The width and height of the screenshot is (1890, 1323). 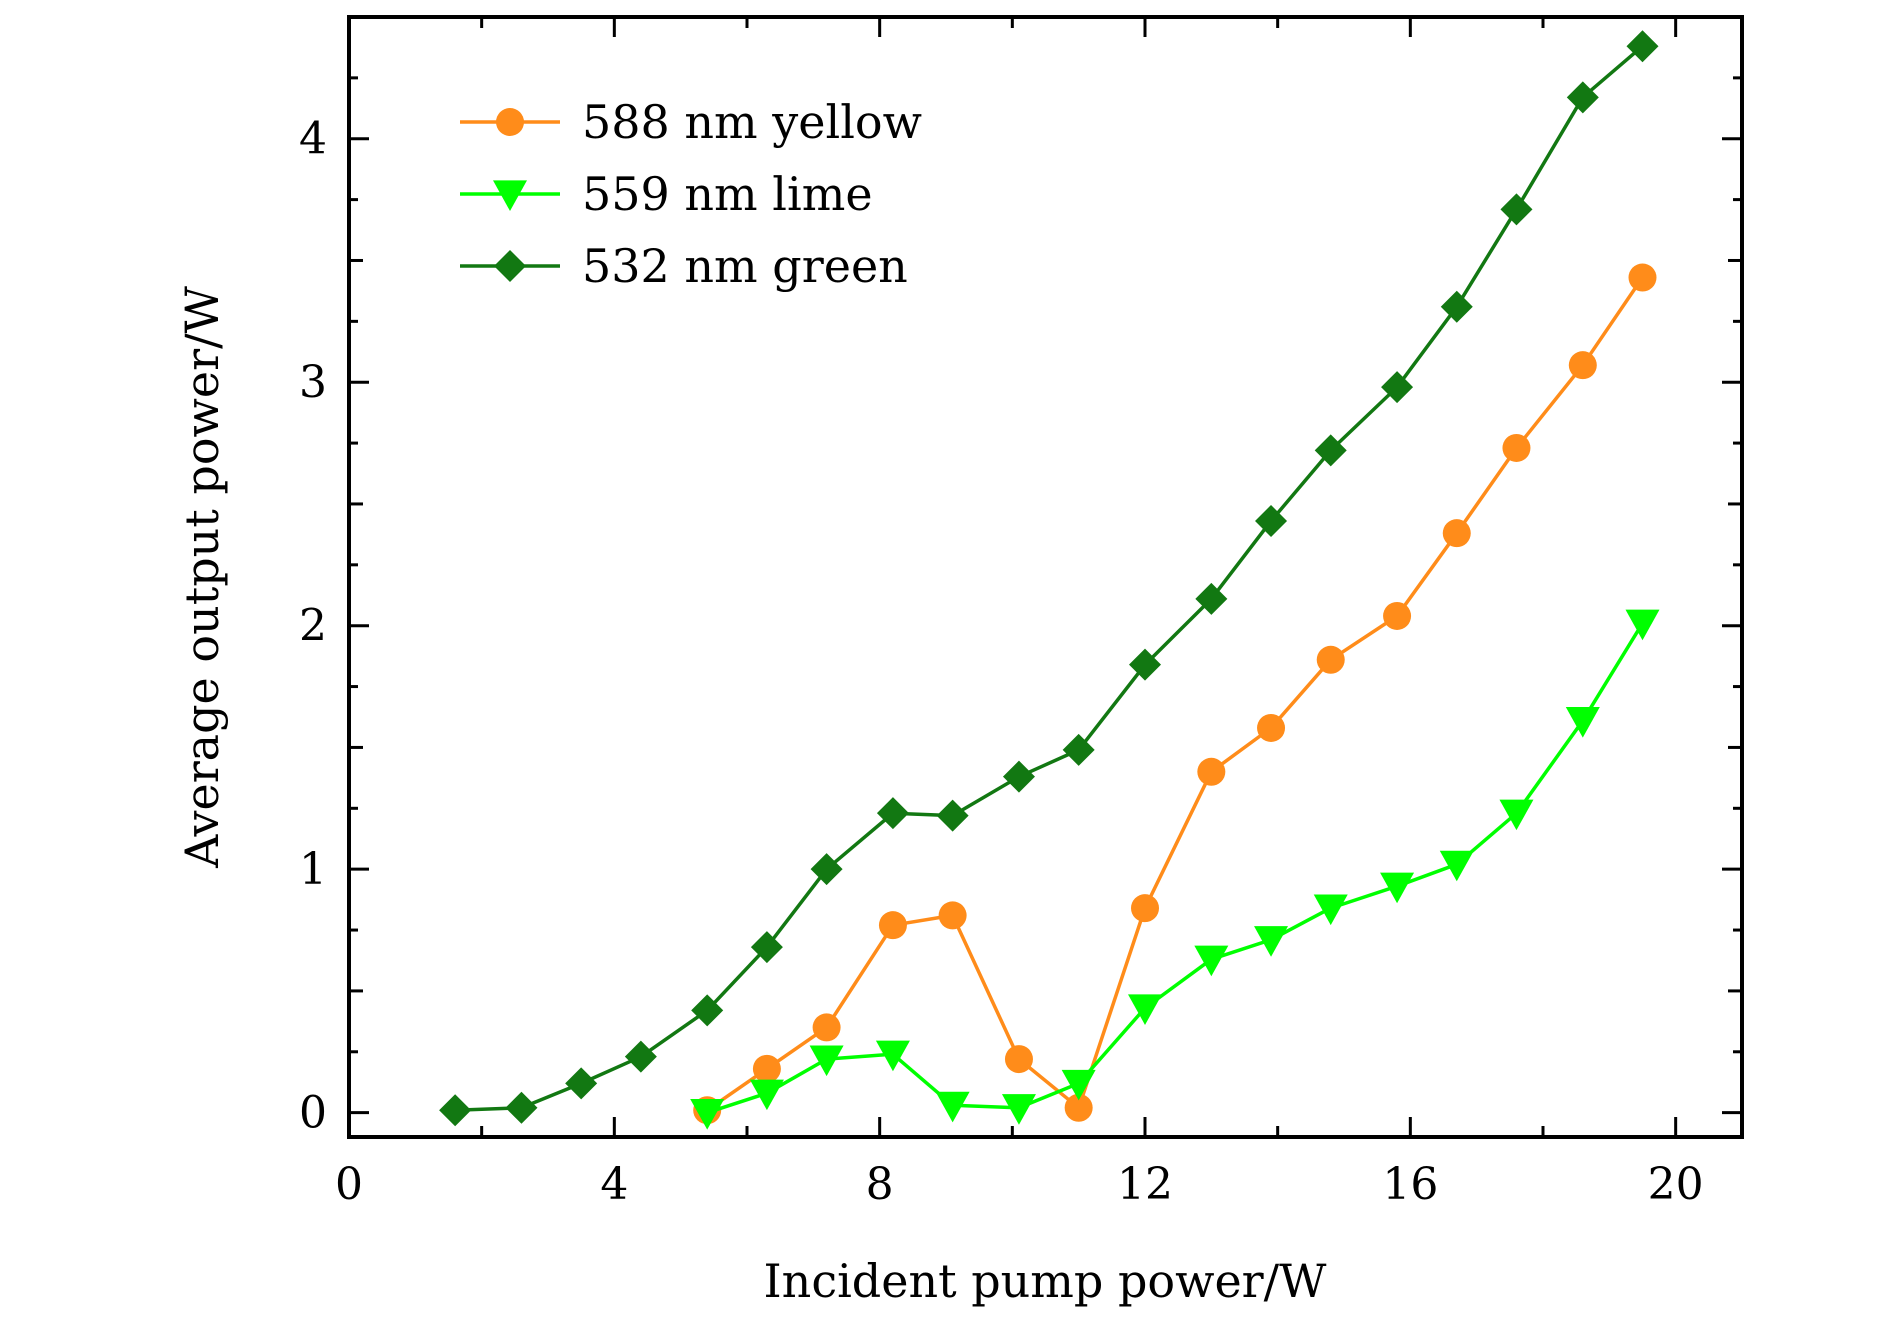 I want to click on legend: 588 nm yellow 559 nm lime 532 nm green, so click(x=691, y=194).